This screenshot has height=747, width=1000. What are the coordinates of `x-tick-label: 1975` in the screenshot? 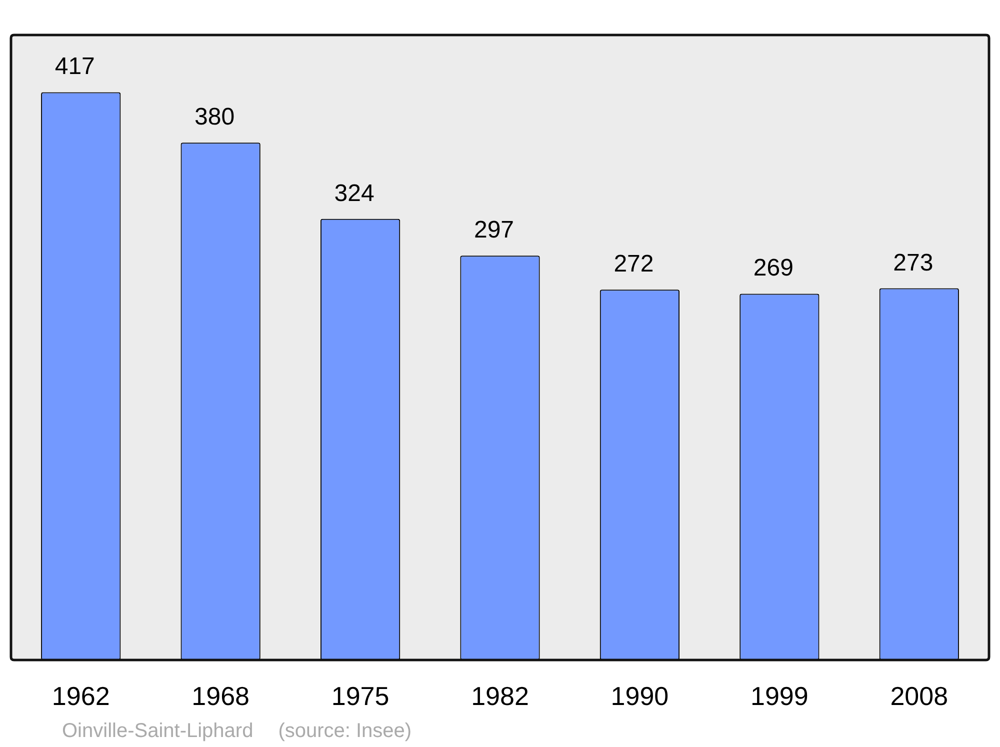 It's located at (360, 695).